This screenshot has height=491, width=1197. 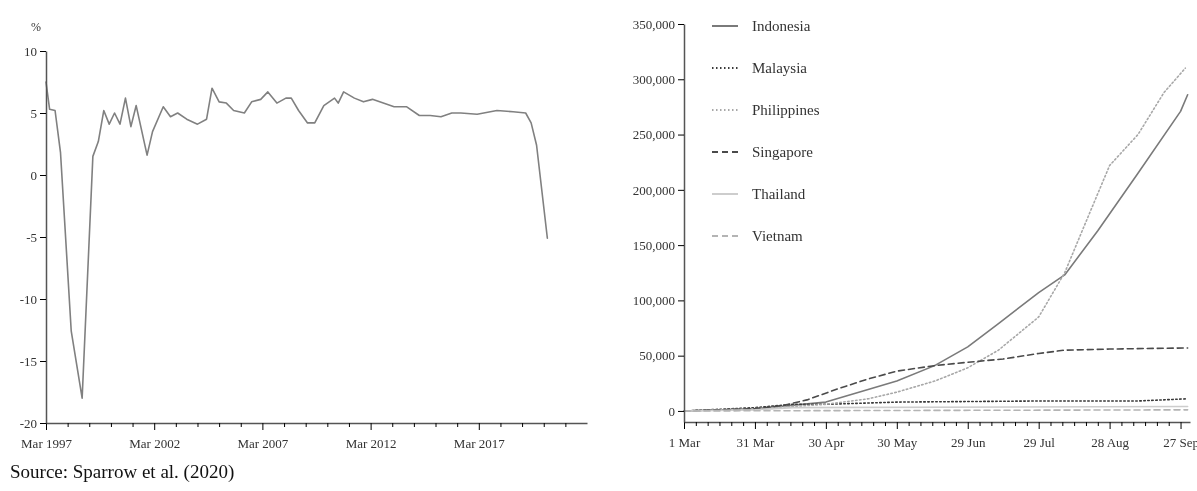 I want to click on x-tick-label: Mar 2017, so click(x=479, y=443).